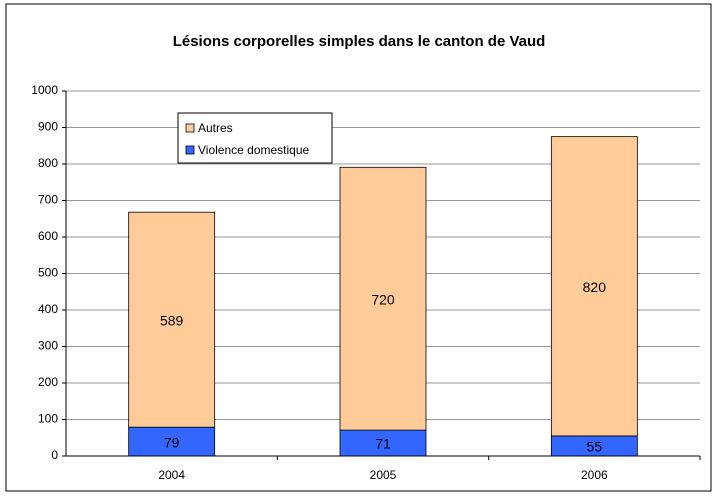 The image size is (718, 499). Describe the element at coordinates (48, 419) in the screenshot. I see `y-tick-label: 100` at that location.